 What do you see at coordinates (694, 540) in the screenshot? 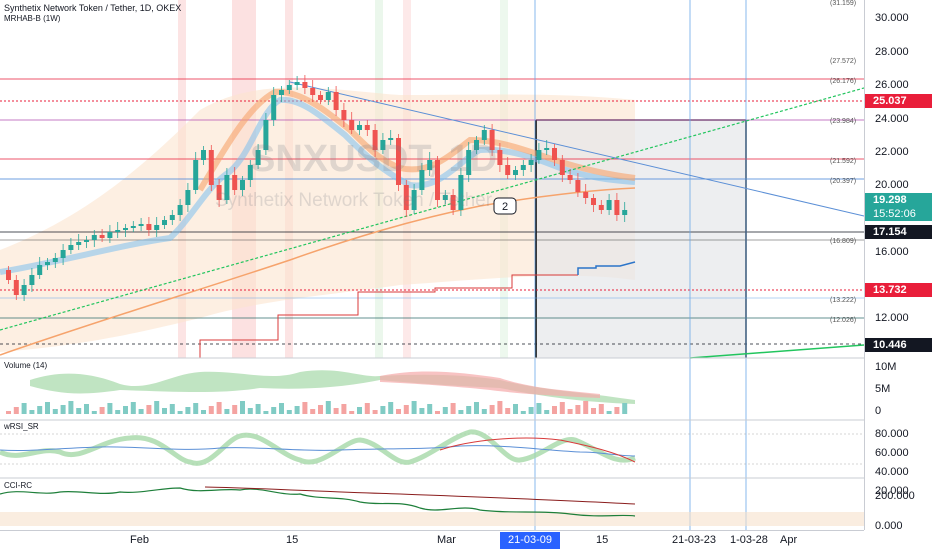
I see `time-tag: 21-03-23` at bounding box center [694, 540].